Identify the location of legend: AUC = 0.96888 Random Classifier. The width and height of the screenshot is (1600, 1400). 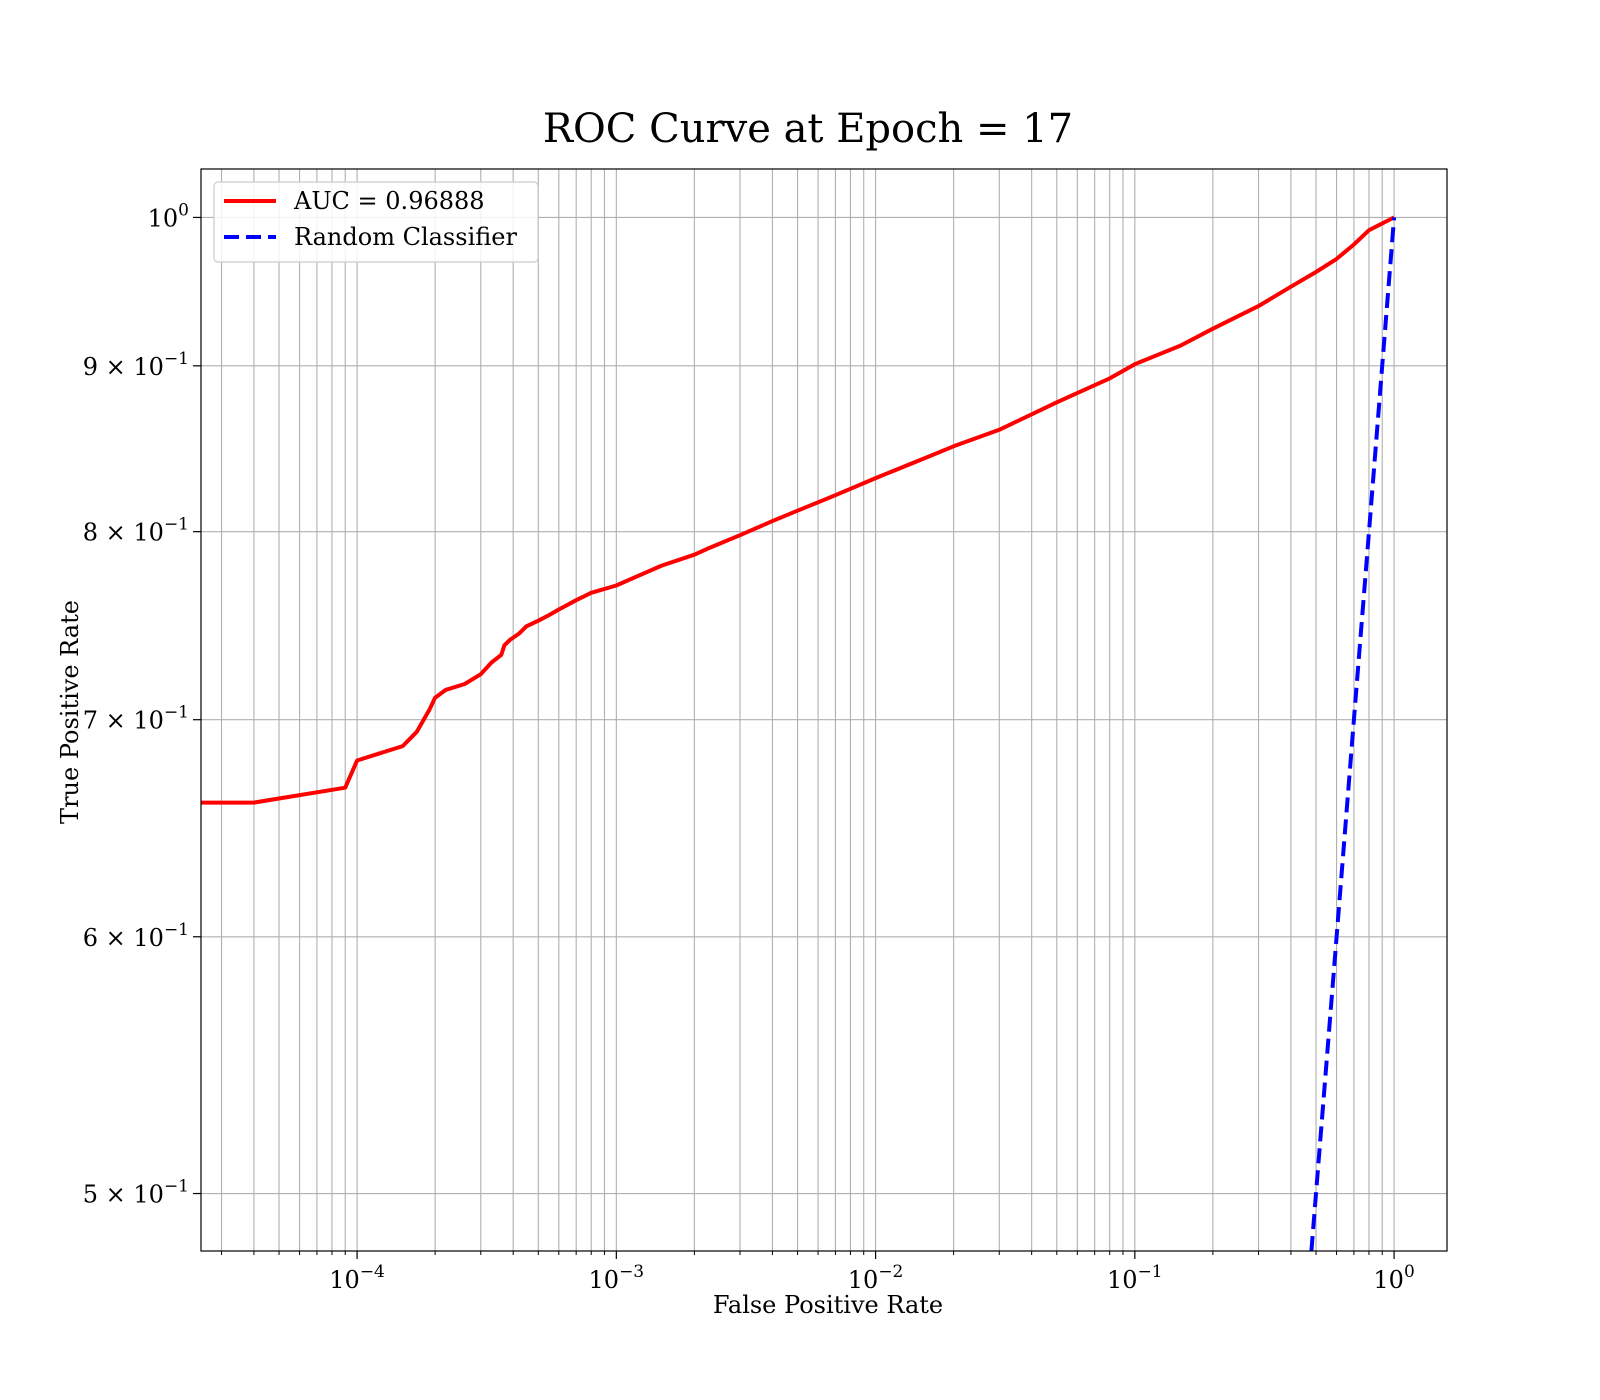
(376, 222).